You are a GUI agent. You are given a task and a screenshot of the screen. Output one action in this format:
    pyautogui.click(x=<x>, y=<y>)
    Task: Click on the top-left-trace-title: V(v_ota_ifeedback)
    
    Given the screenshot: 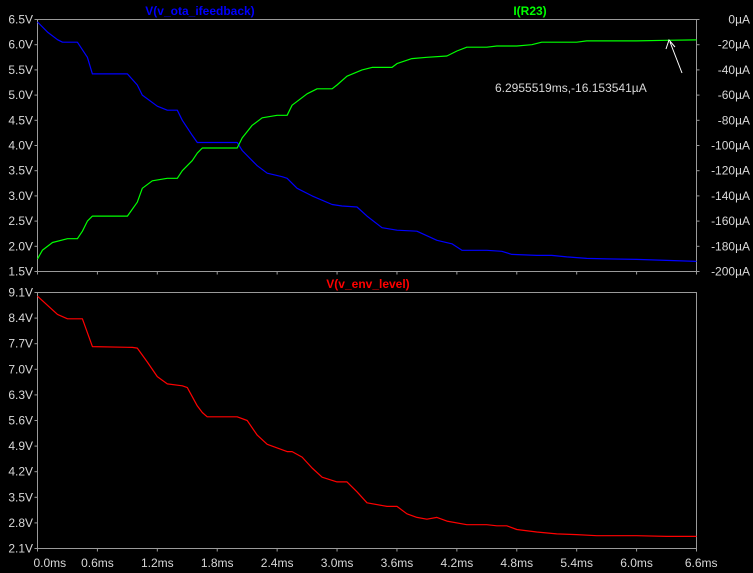 What is the action you would take?
    pyautogui.click(x=199, y=11)
    